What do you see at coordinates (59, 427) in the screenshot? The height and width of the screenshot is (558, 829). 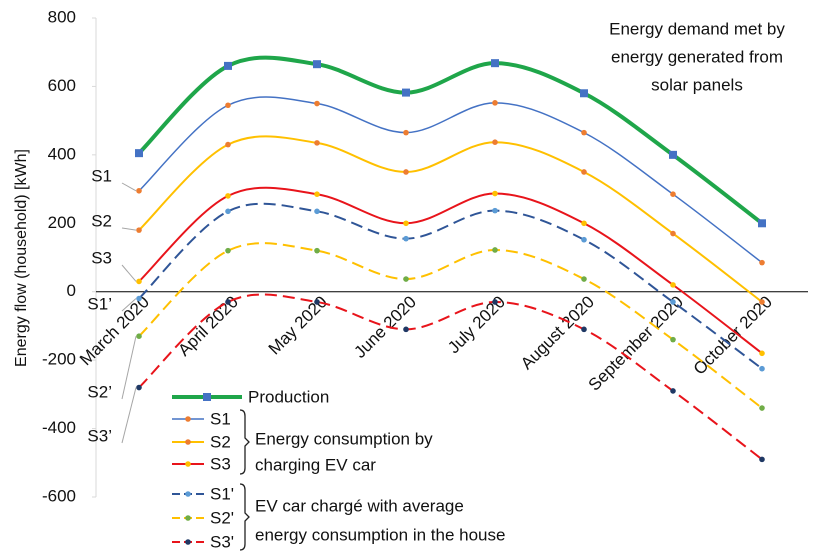 I see `y-tick-label: -400` at bounding box center [59, 427].